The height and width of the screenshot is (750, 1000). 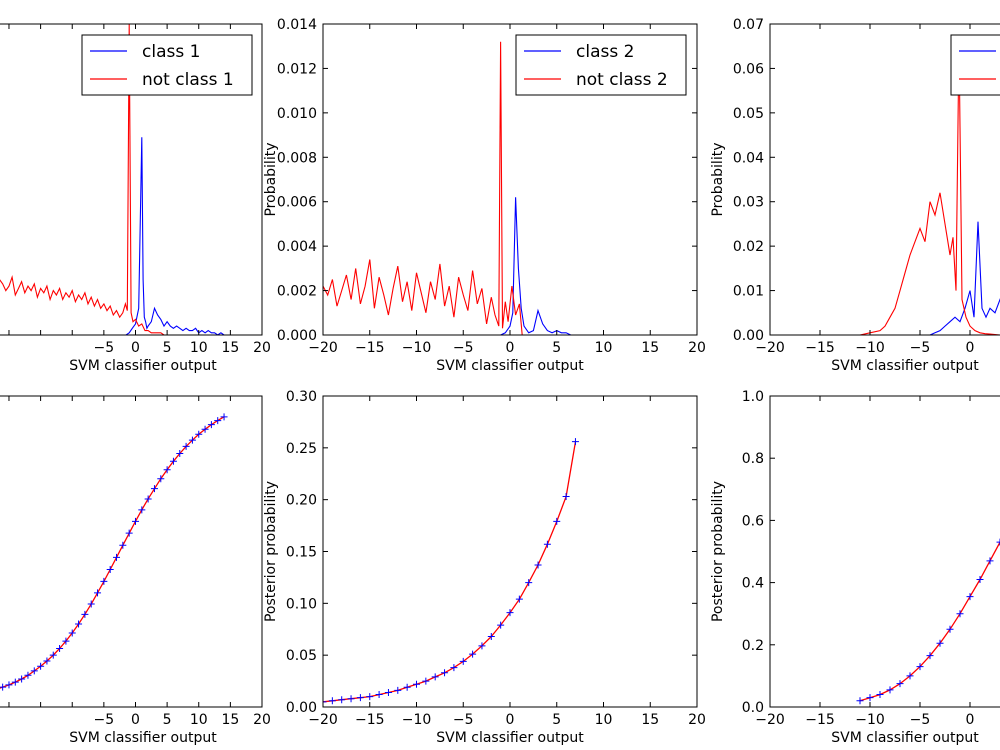 What do you see at coordinates (301, 501) in the screenshot?
I see `y-tick-label: 0.20` at bounding box center [301, 501].